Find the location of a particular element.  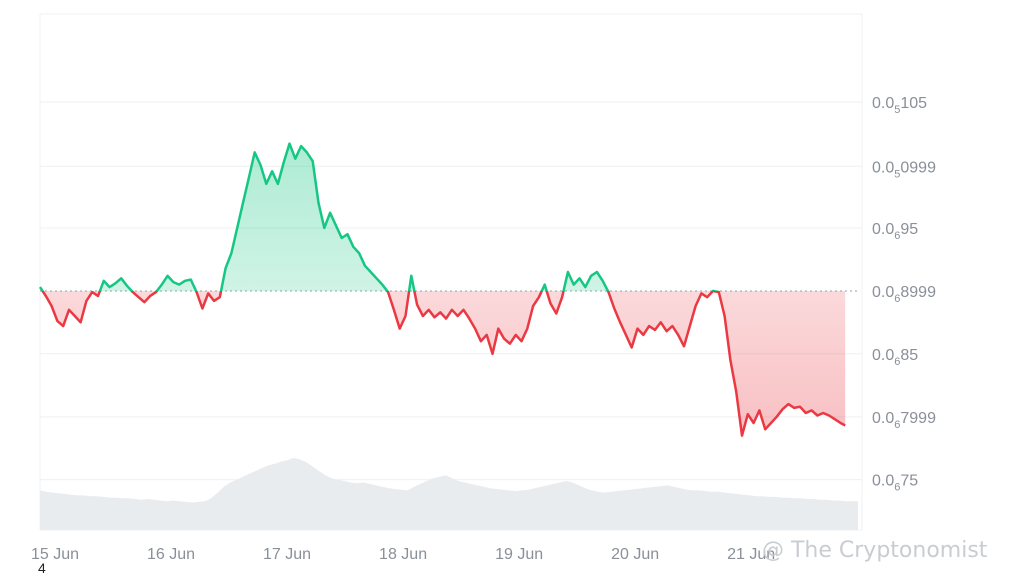

y-tick-label: 0.067999 is located at coordinates (904, 420).